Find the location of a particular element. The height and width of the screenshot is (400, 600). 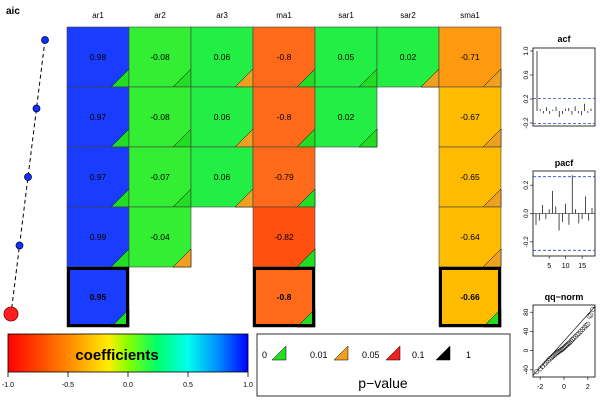

acf-ytick-label: 0.2 is located at coordinates (526, 98).